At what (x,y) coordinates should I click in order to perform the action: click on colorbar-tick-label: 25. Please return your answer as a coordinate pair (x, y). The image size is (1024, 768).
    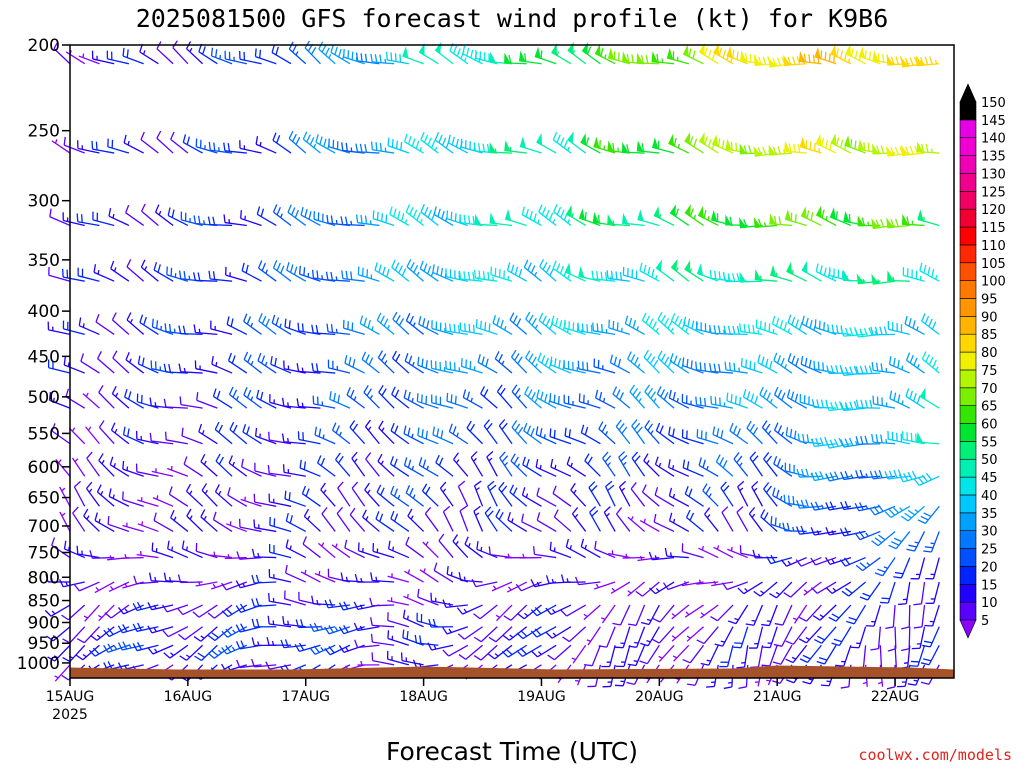
    Looking at the image, I should click on (989, 550).